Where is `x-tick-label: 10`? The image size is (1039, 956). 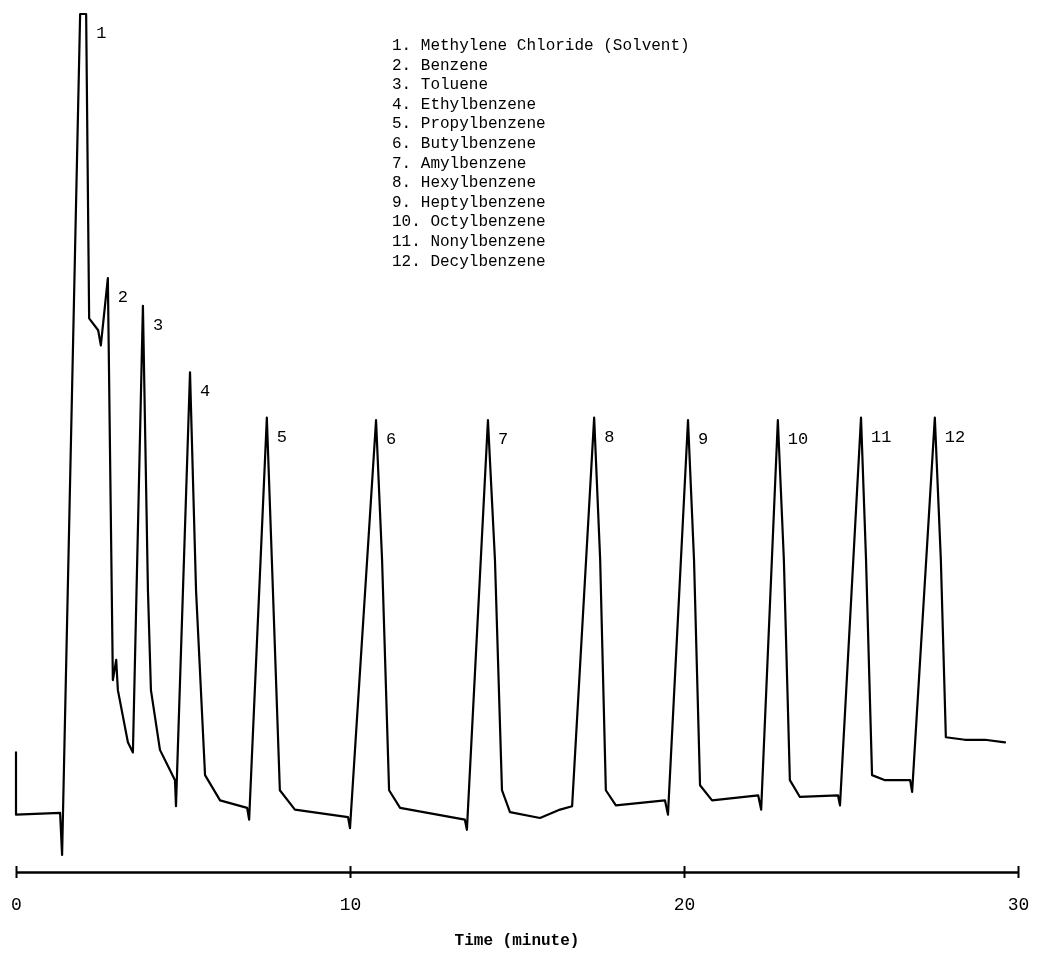 x-tick-label: 10 is located at coordinates (350, 904).